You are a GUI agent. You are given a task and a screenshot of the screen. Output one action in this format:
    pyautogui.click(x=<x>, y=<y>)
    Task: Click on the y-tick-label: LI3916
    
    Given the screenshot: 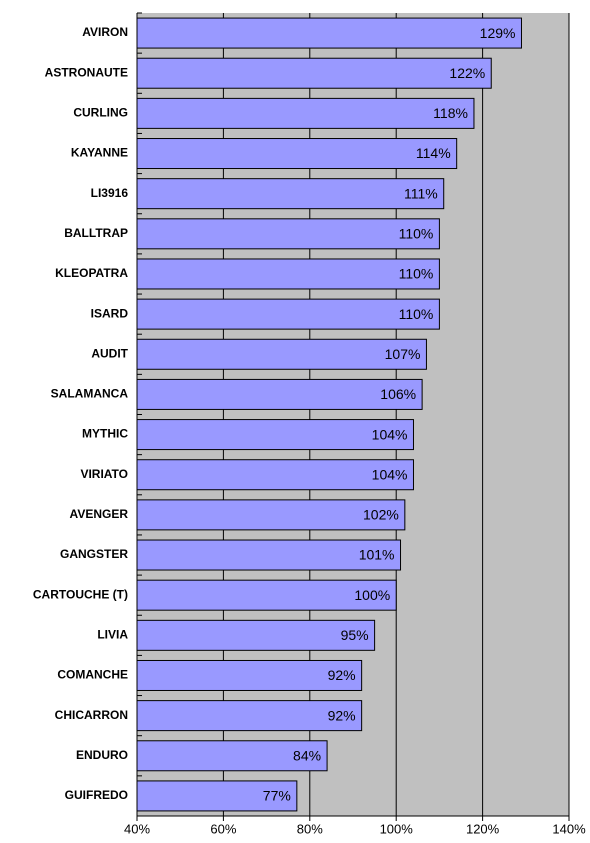 What is the action you would take?
    pyautogui.click(x=110, y=193)
    